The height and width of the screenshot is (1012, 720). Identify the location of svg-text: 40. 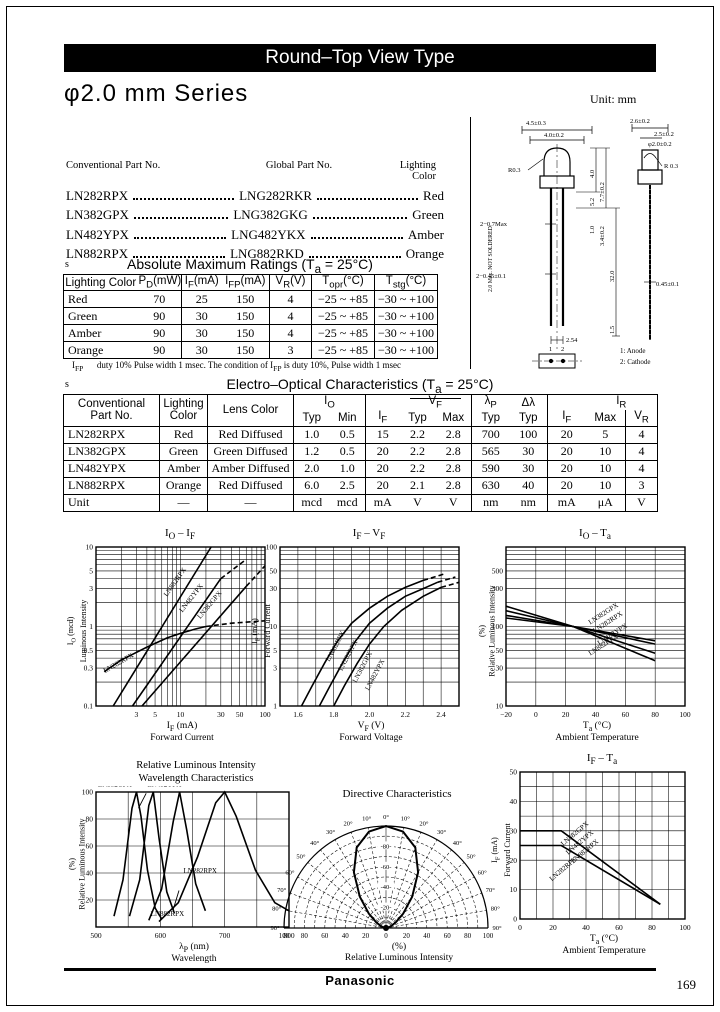
(346, 936).